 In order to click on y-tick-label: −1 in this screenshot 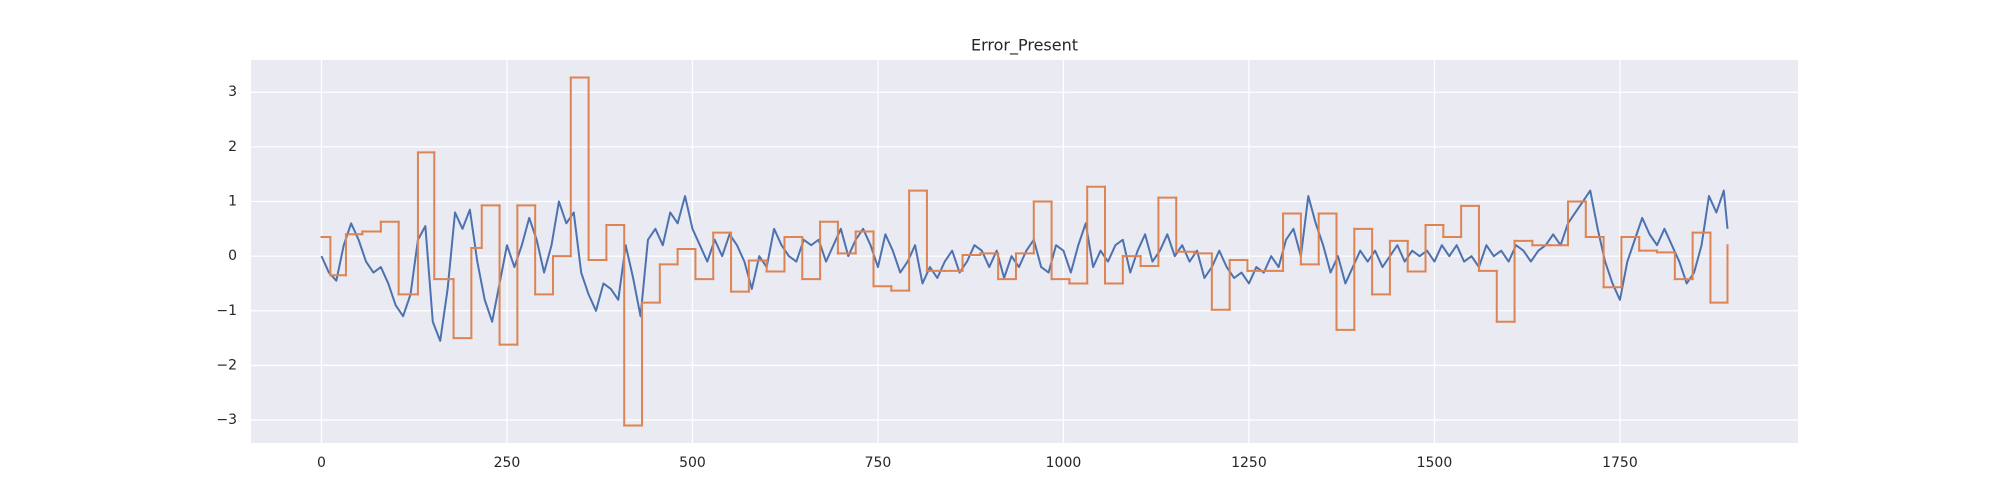, I will do `click(226, 311)`.